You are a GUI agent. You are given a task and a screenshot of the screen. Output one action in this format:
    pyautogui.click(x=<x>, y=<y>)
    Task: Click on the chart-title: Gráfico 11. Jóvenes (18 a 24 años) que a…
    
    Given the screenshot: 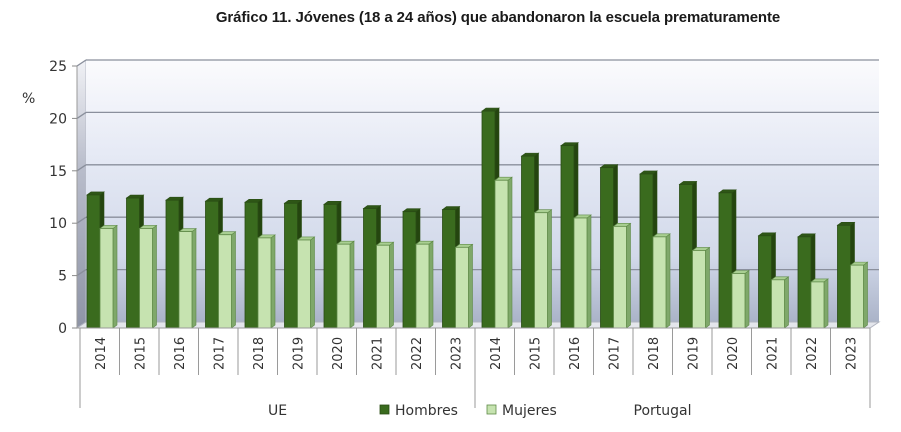 What is the action you would take?
    pyautogui.click(x=498, y=17)
    